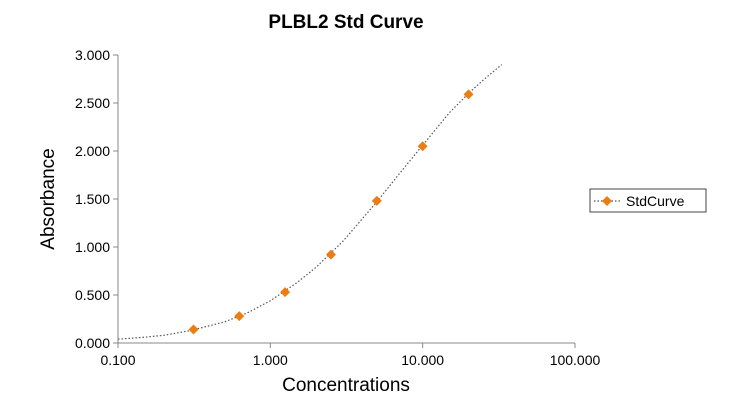 The width and height of the screenshot is (750, 400). Describe the element at coordinates (655, 201) in the screenshot. I see `legend-label: StdCurve` at that location.